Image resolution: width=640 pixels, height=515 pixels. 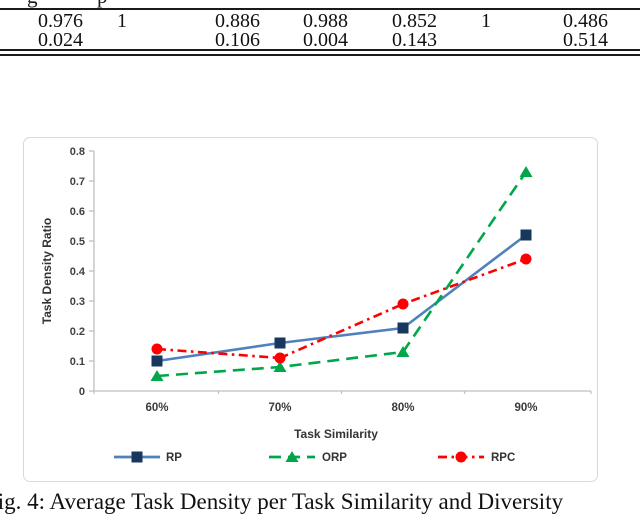 What do you see at coordinates (334, 458) in the screenshot?
I see `legend-label: ORP` at bounding box center [334, 458].